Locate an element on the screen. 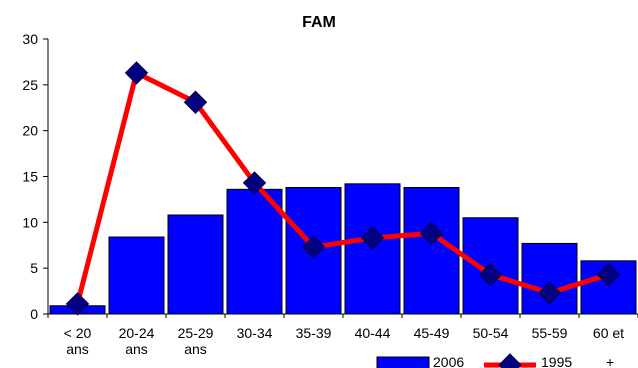  y-tick-labels: 0 5 10 15 20 25 30 is located at coordinates (30, 176).